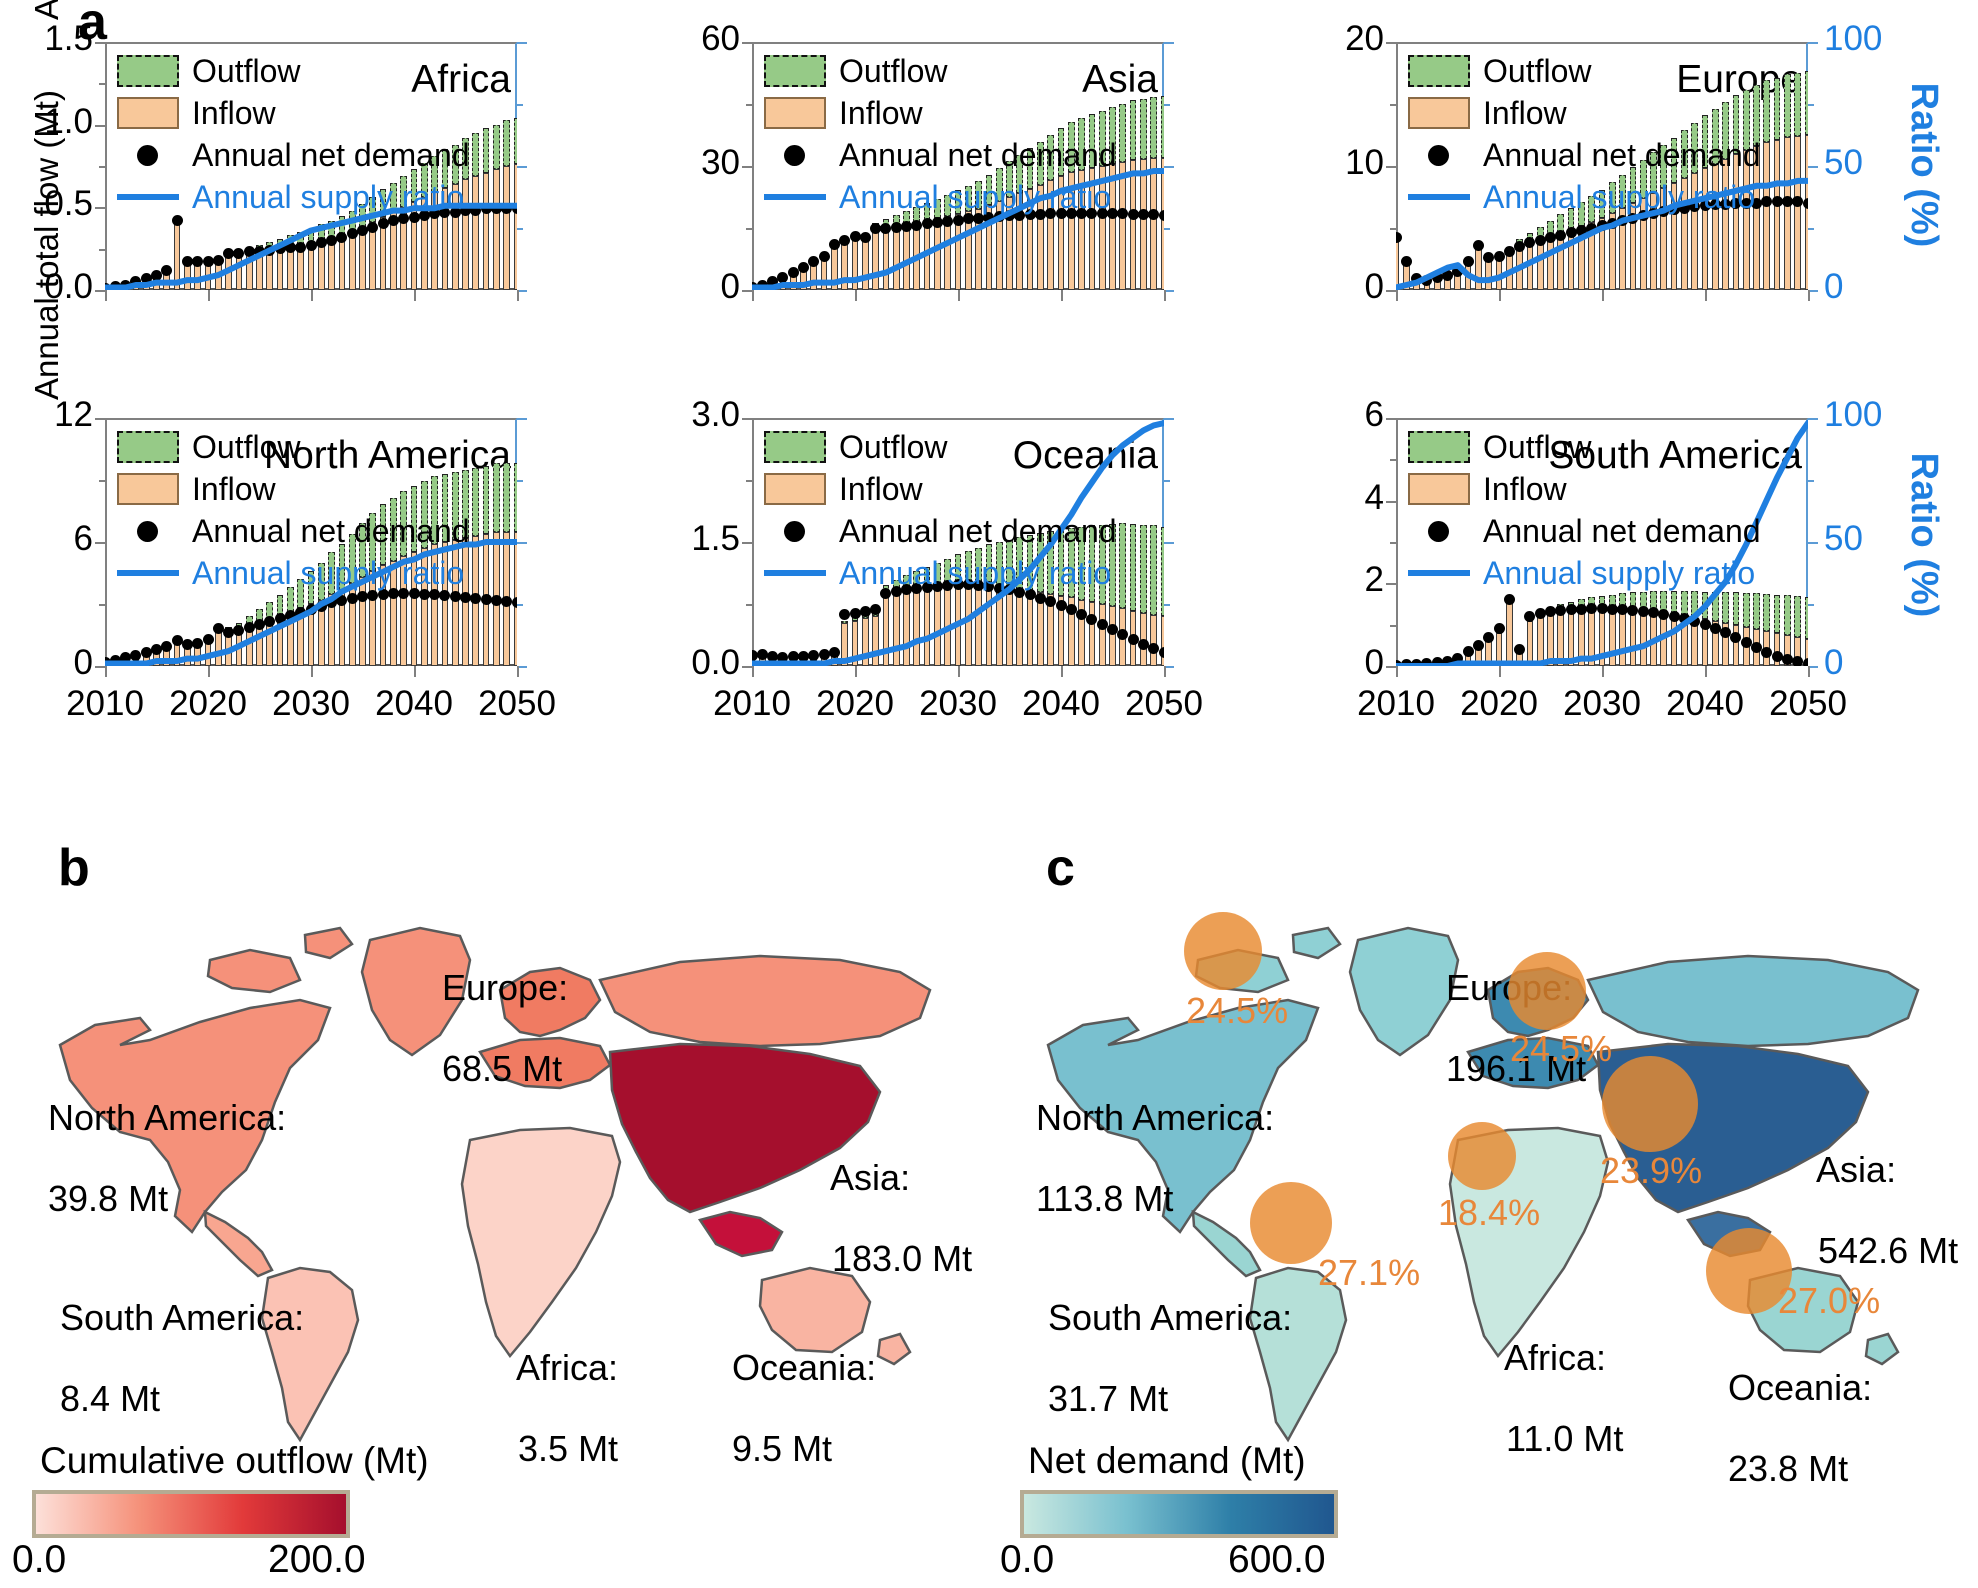 The image size is (1978, 1588). I want to click on map-c-name-asia: Asia:, so click(1856, 1170).